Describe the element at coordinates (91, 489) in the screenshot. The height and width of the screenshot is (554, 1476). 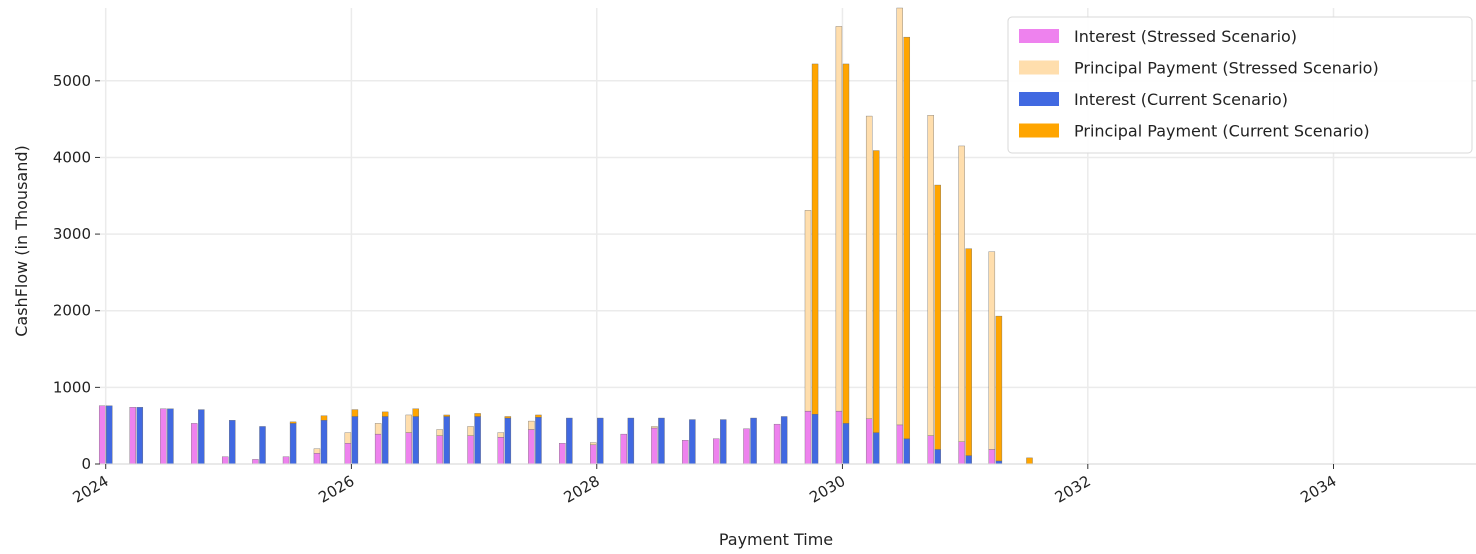
I see `x-tick-label: 2024` at that location.